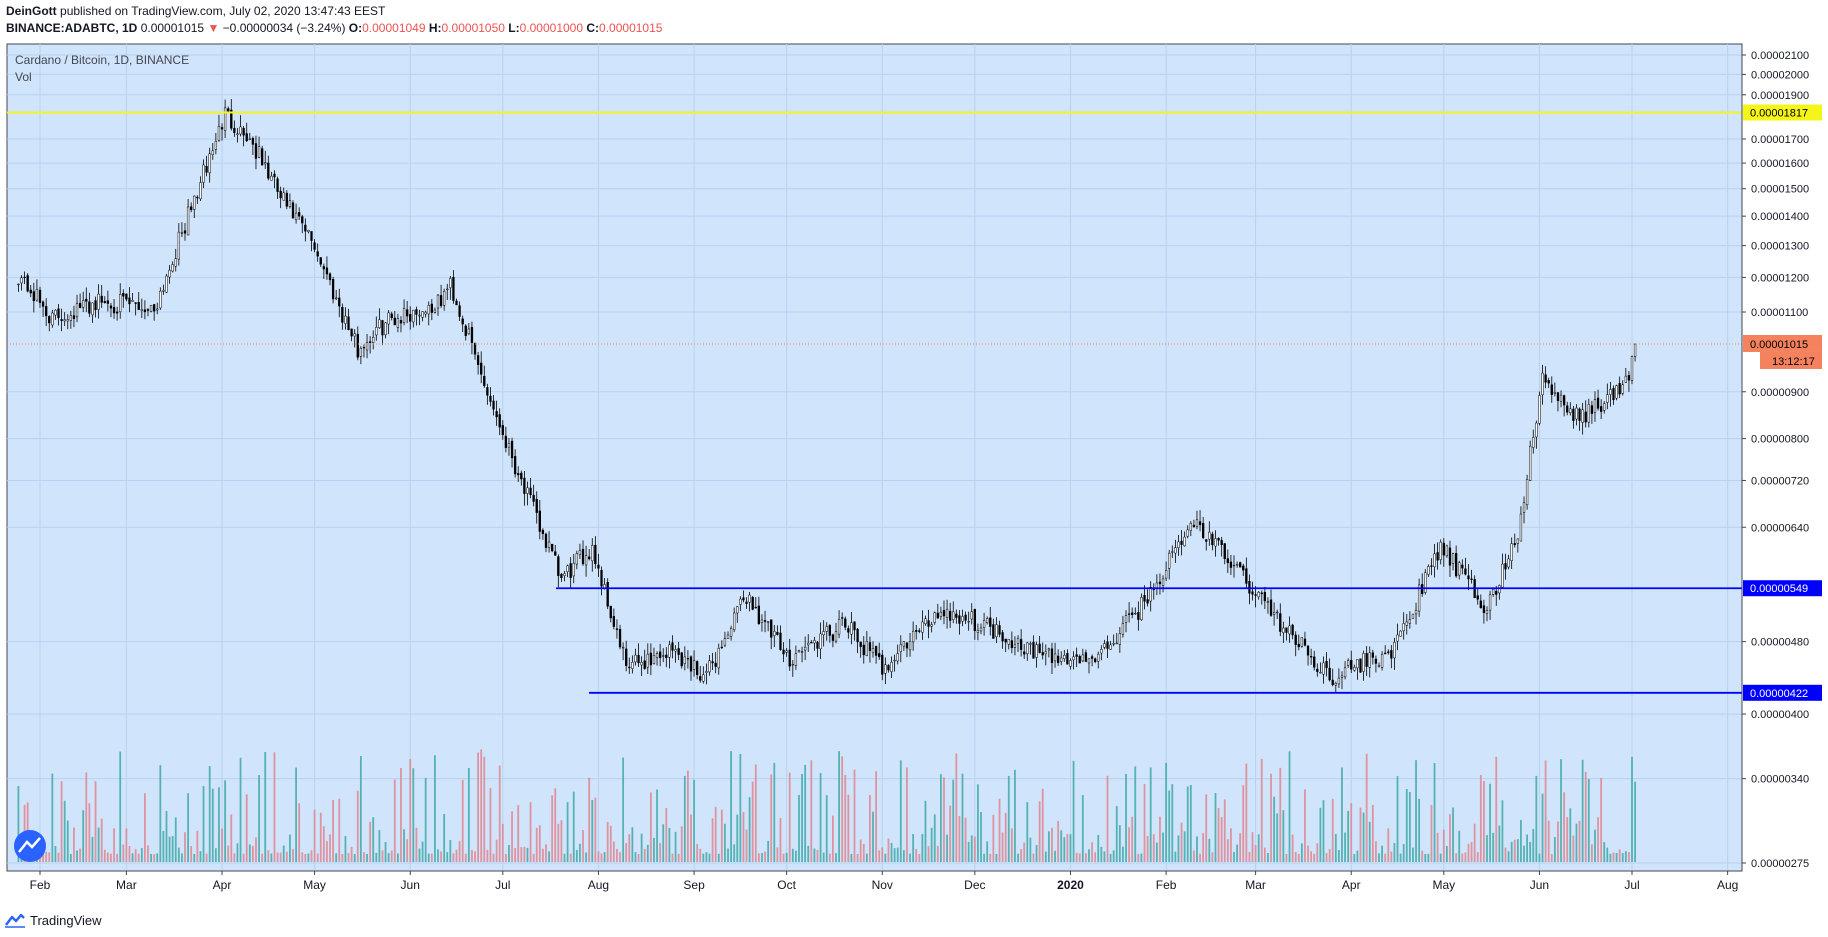 The image size is (1828, 937). What do you see at coordinates (172, 28) in the screenshot?
I see `last-price-text: 0.00001015` at bounding box center [172, 28].